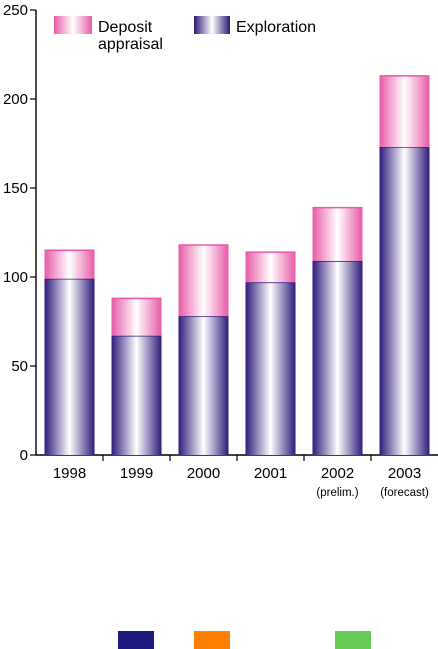  What do you see at coordinates (212, 640) in the screenshot?
I see `orange-swatch` at bounding box center [212, 640].